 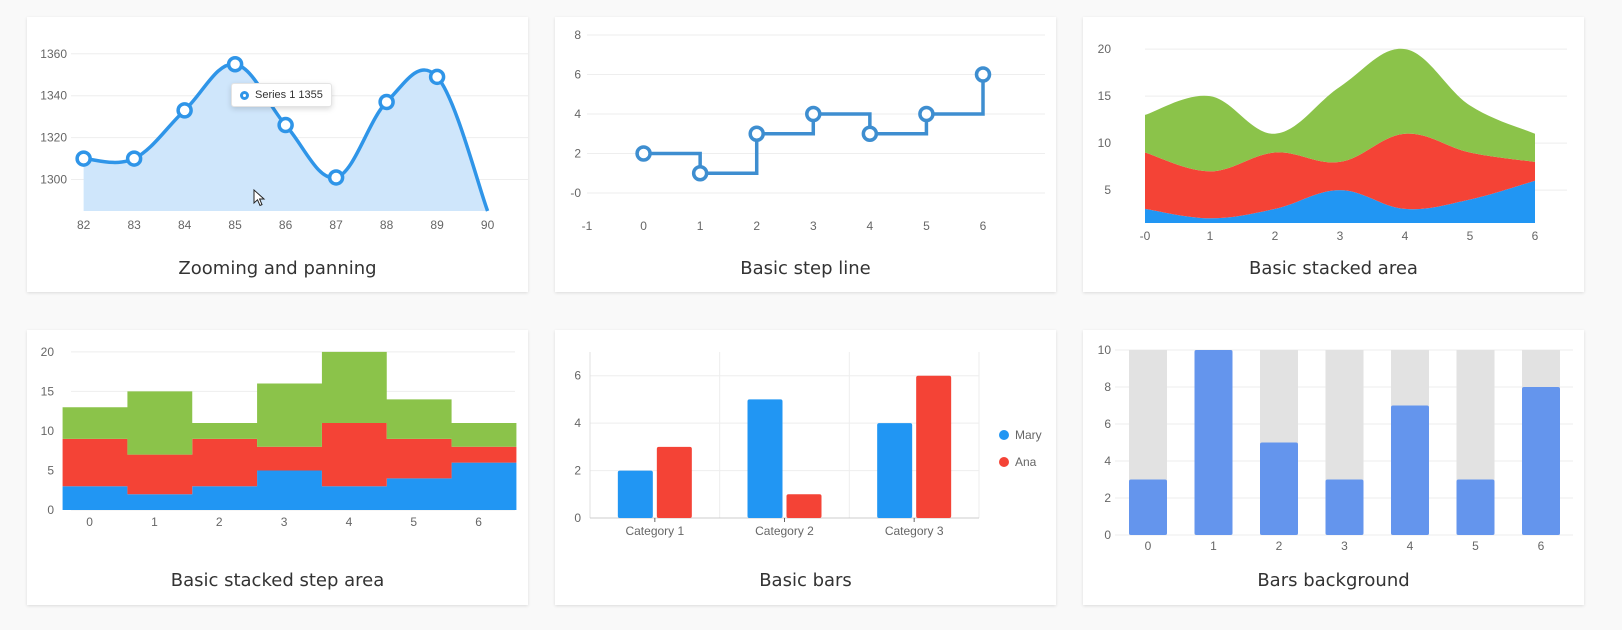 I want to click on tooltip-series-marker-icon, so click(x=244, y=95).